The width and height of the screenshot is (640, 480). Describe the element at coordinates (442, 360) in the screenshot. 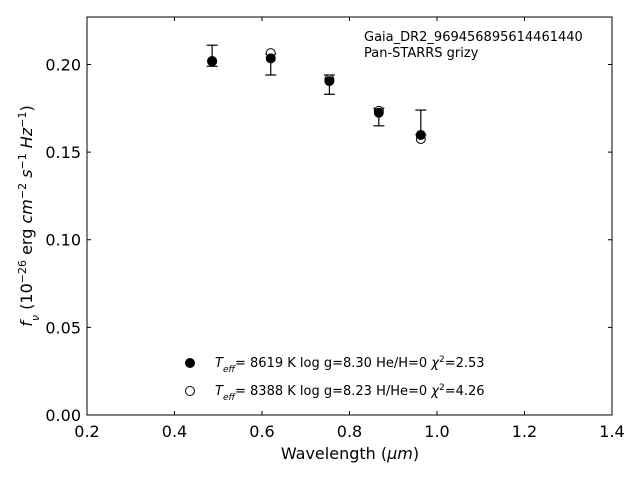

I see `legend-1-chi-exp: 2` at that location.